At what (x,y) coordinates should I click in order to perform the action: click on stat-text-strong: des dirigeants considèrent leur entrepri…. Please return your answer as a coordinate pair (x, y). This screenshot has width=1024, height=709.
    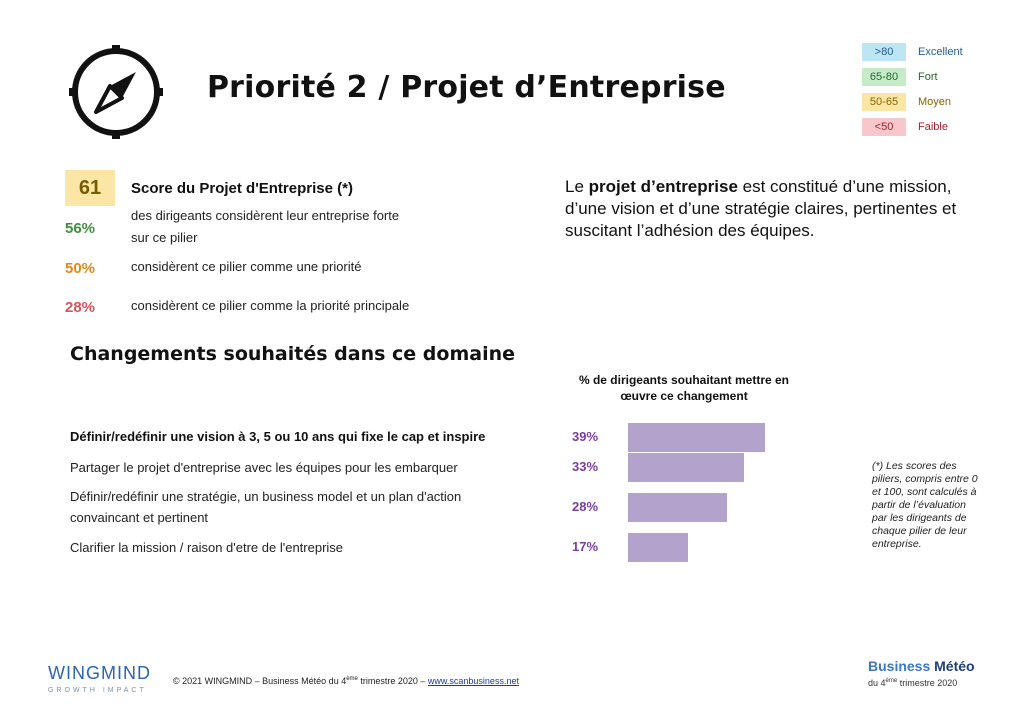
    Looking at the image, I should click on (265, 226).